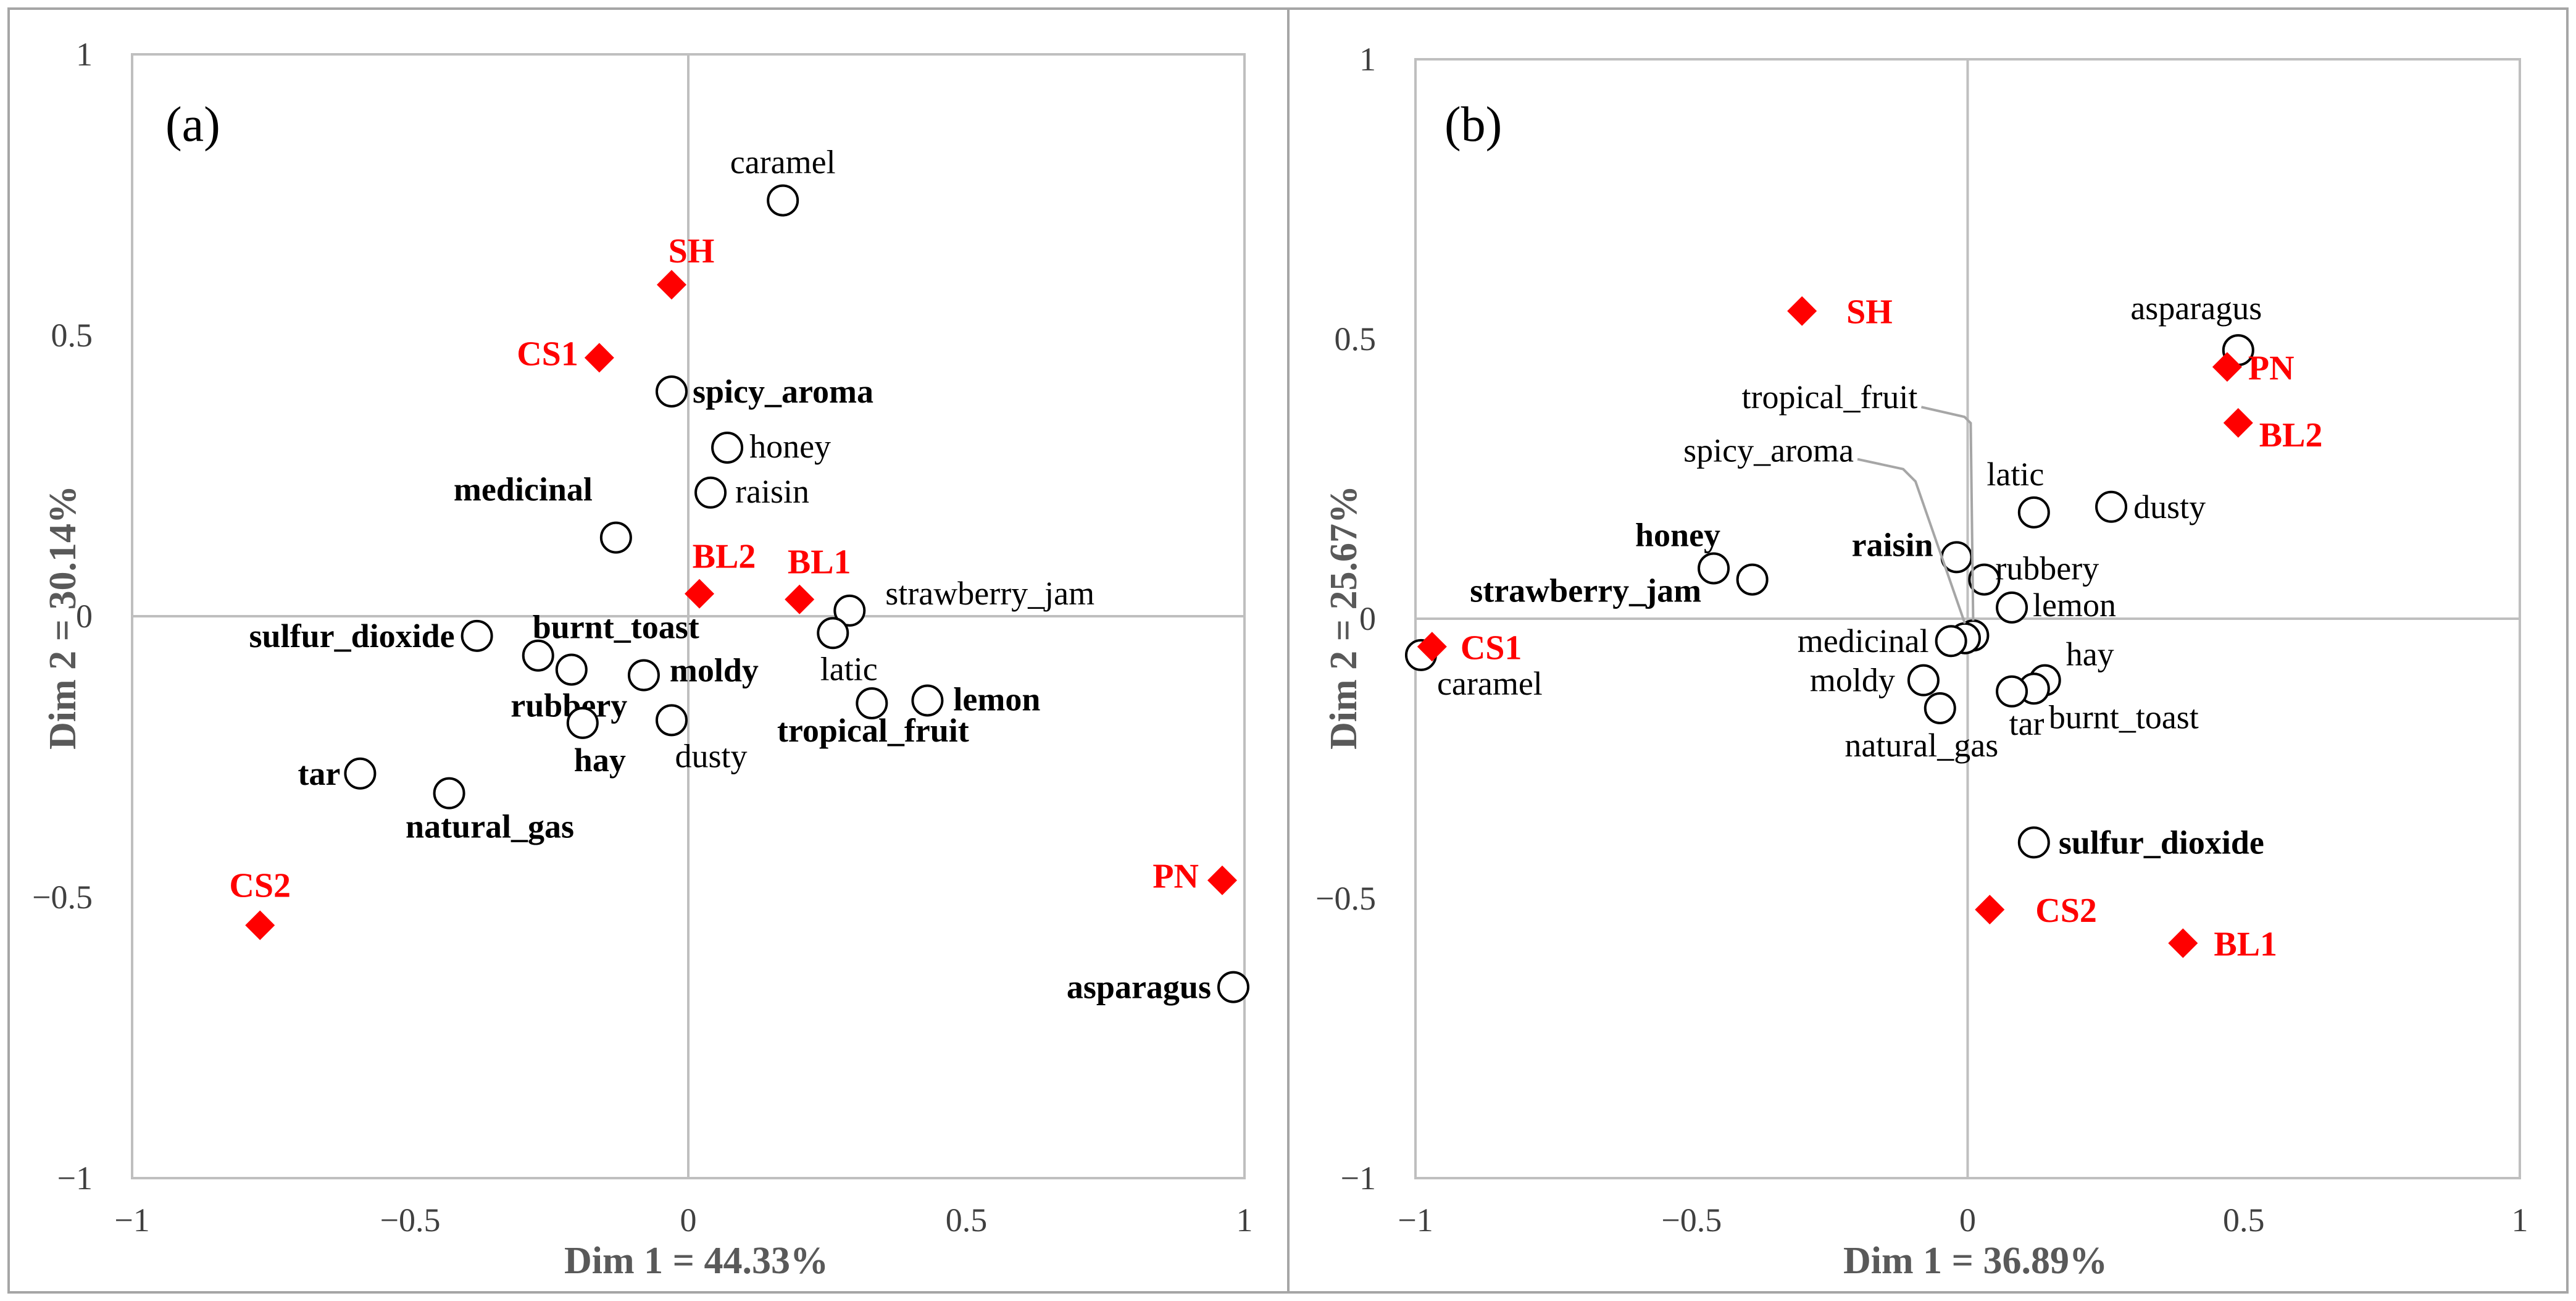 The width and height of the screenshot is (2576, 1301). I want to click on attribute-label: honey, so click(790, 447).